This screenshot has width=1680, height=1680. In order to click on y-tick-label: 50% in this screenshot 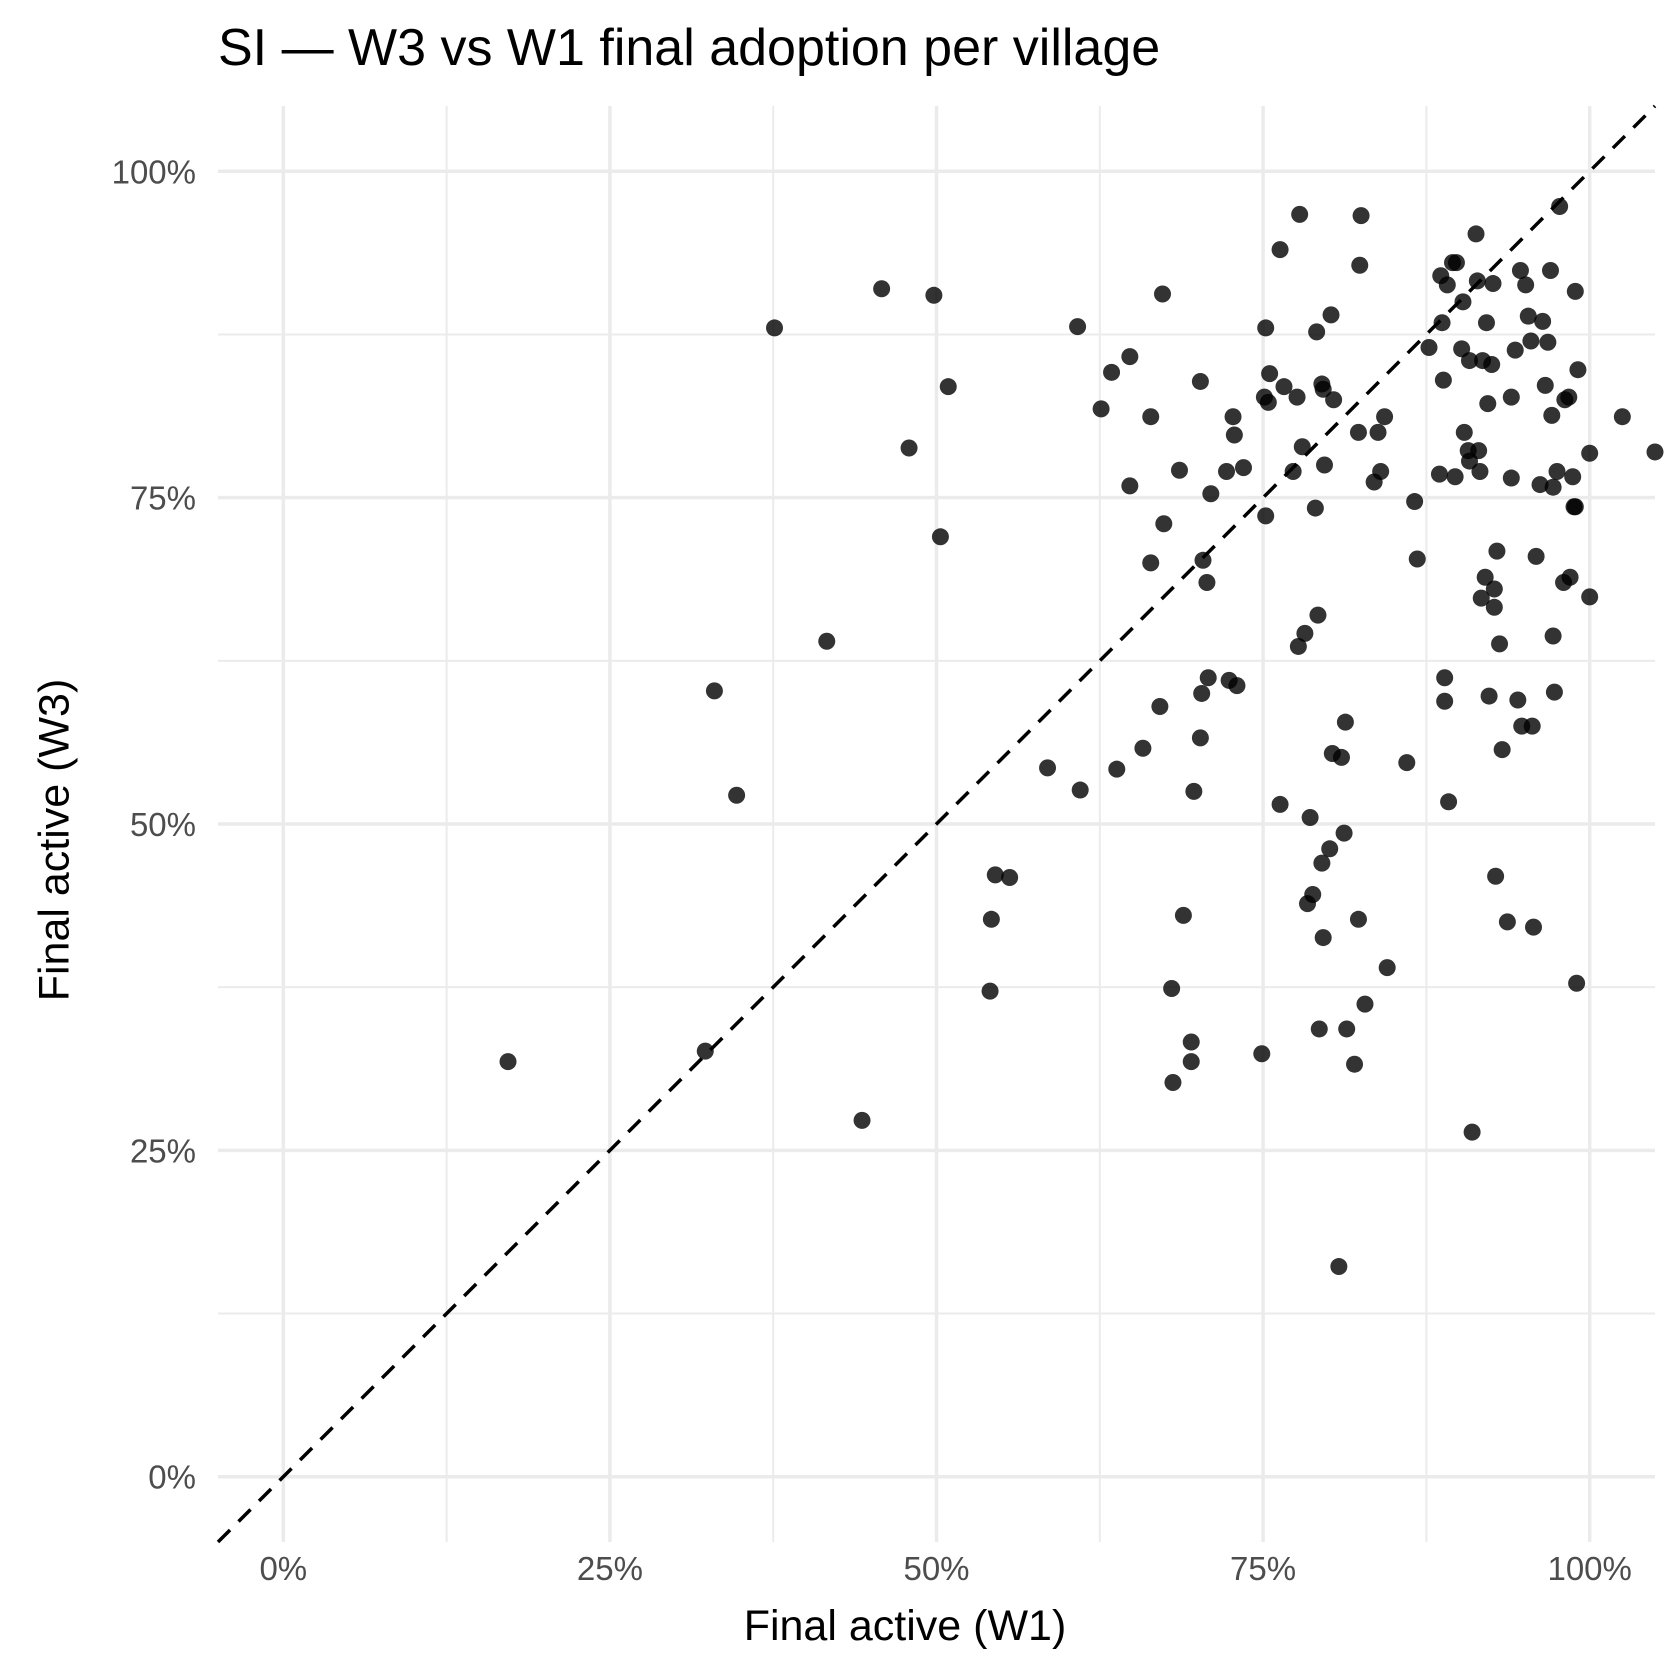, I will do `click(163, 824)`.